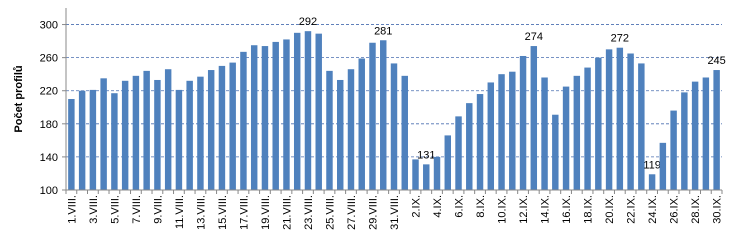 The height and width of the screenshot is (241, 736). What do you see at coordinates (352, 212) in the screenshot?
I see `x-tick-label: 27.VIII.` at bounding box center [352, 212].